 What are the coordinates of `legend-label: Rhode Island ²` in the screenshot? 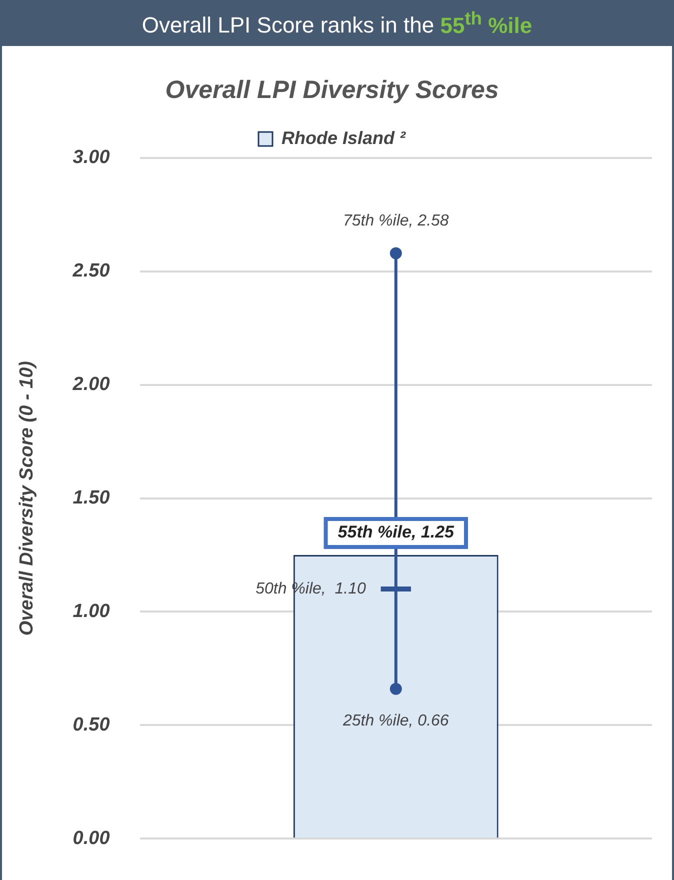 It's located at (344, 138).